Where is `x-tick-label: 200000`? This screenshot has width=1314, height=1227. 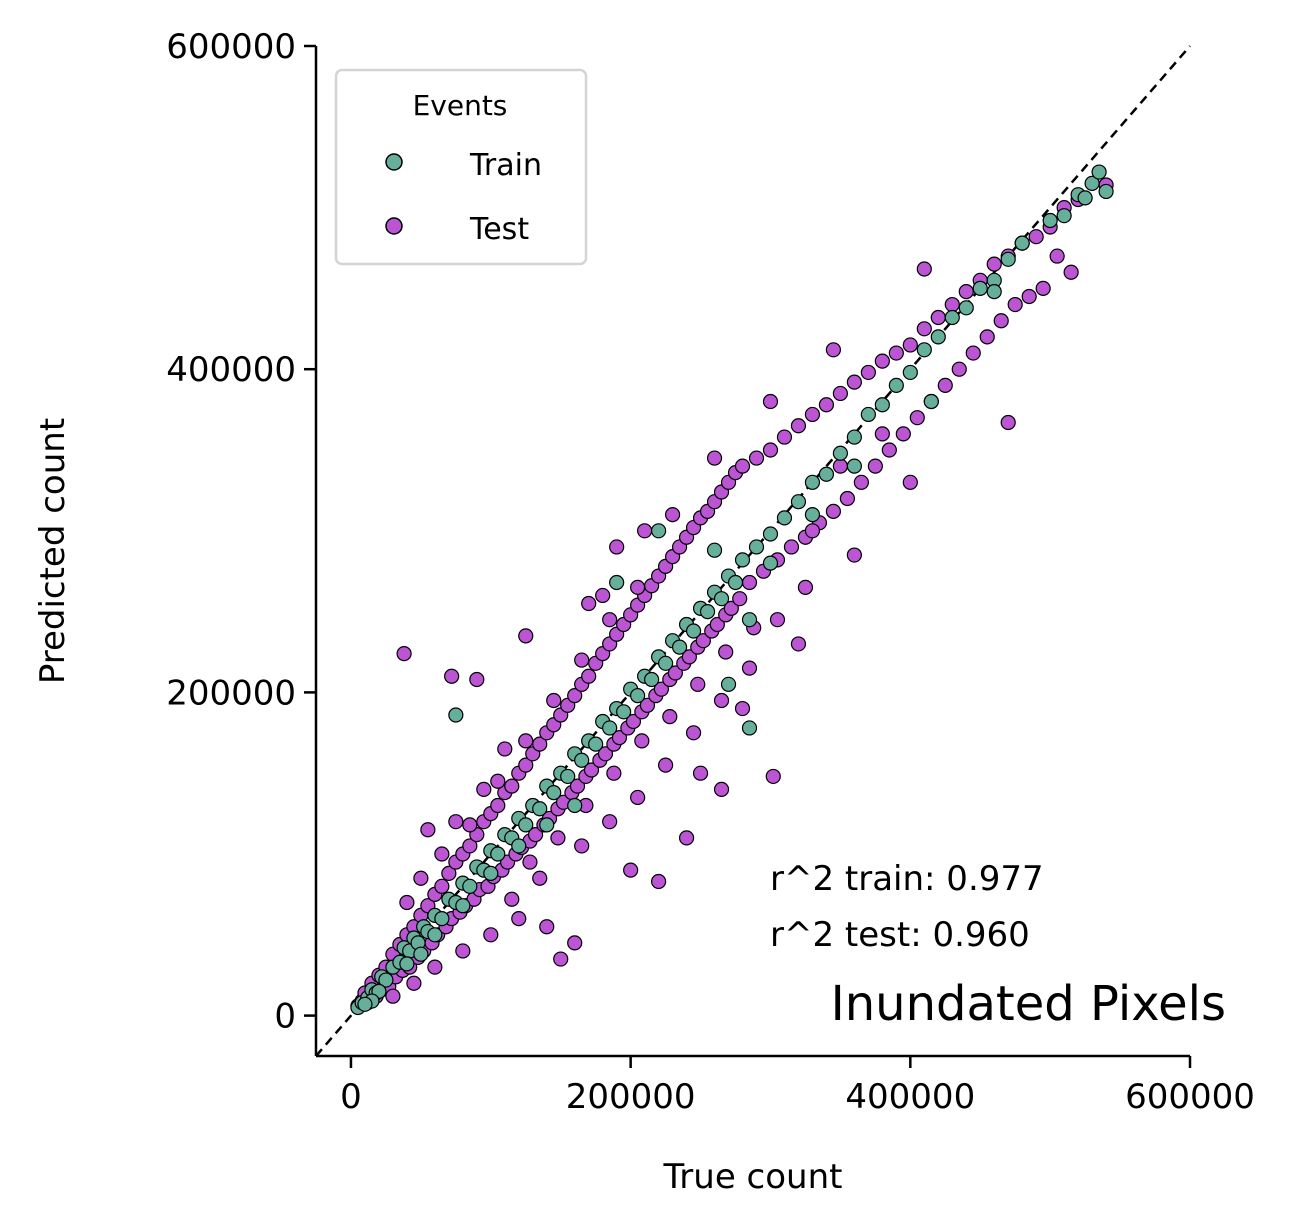 x-tick-label: 200000 is located at coordinates (631, 1097).